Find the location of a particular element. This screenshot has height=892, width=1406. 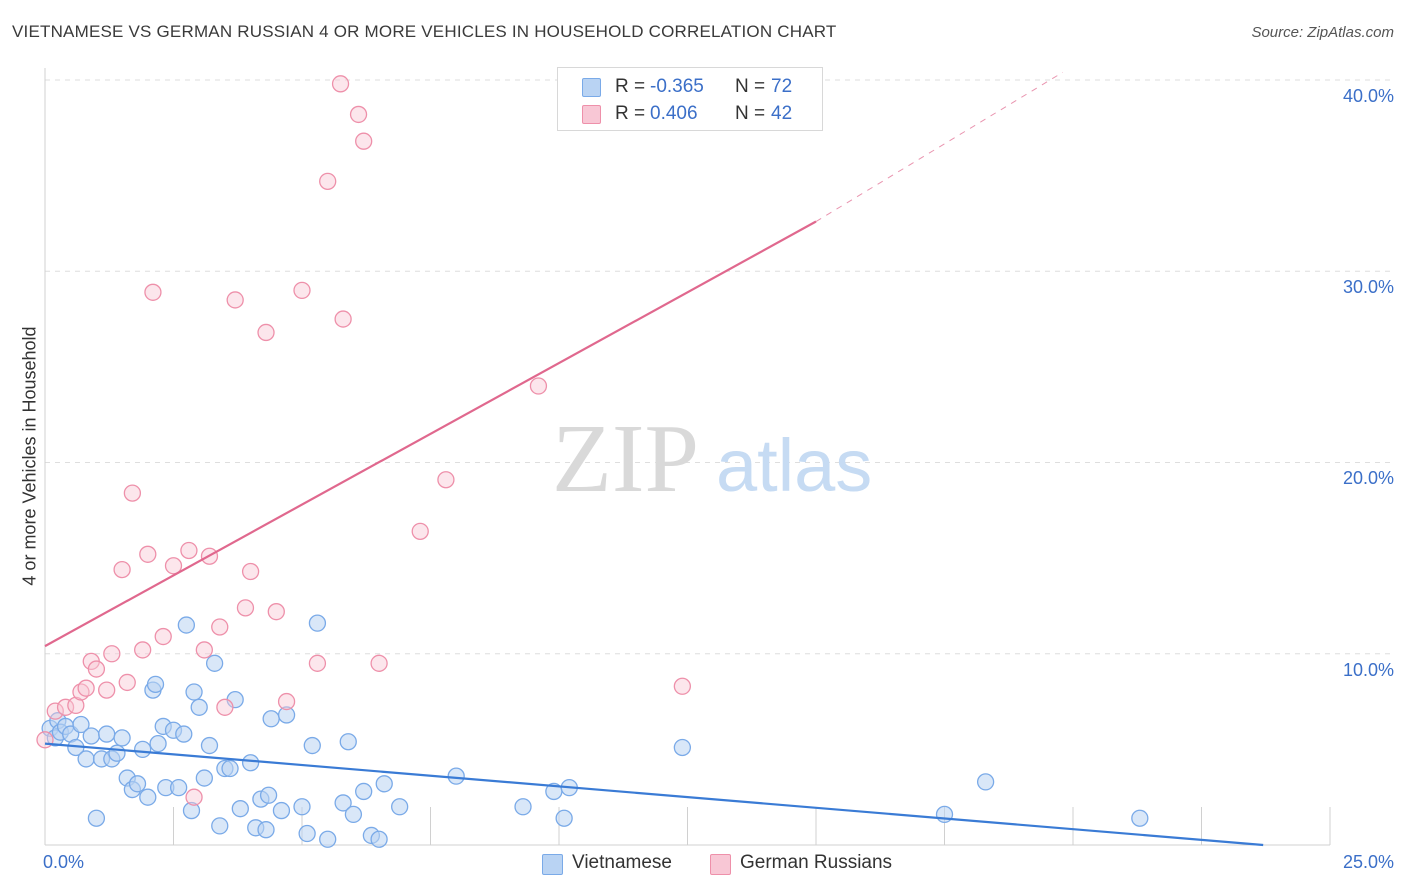

x-tick-label: 0.0% is located at coordinates (64, 862).